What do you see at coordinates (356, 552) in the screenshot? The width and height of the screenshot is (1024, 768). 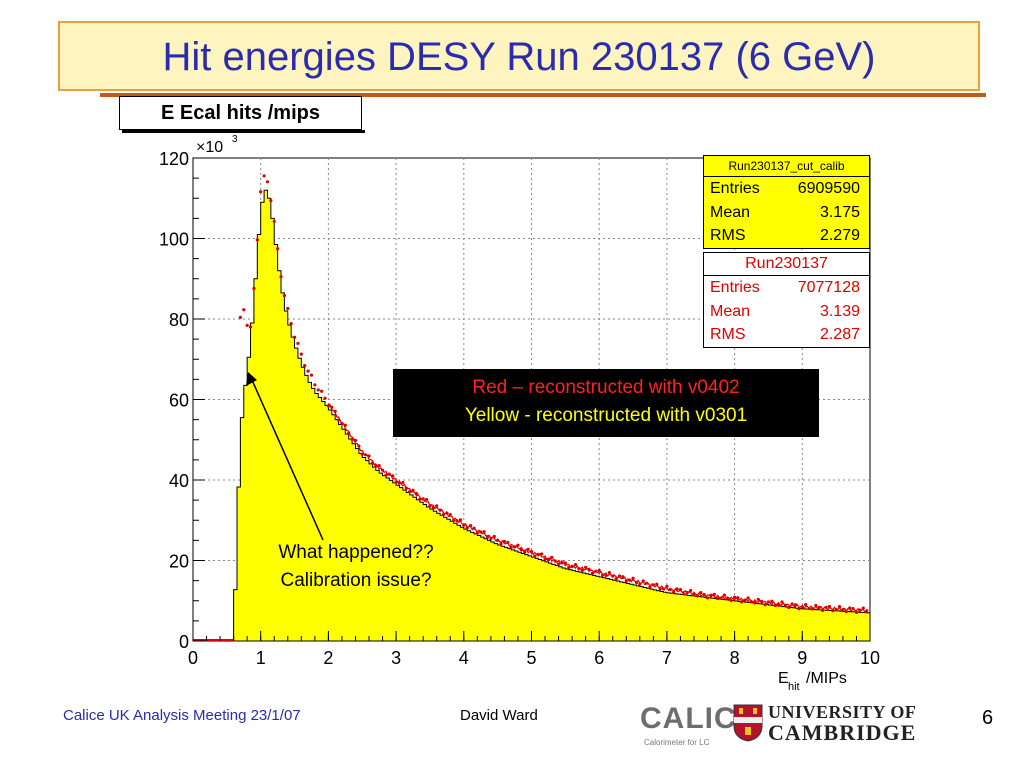 I see `annotation-line1: What happened??` at bounding box center [356, 552].